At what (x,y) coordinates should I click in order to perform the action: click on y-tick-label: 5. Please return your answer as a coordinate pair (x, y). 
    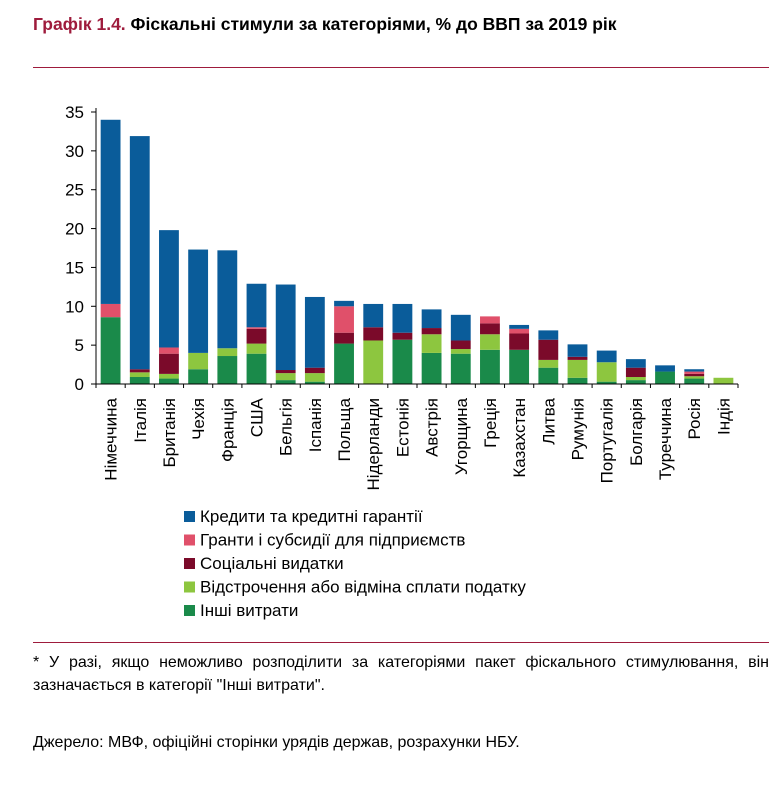
    Looking at the image, I should click on (79, 345).